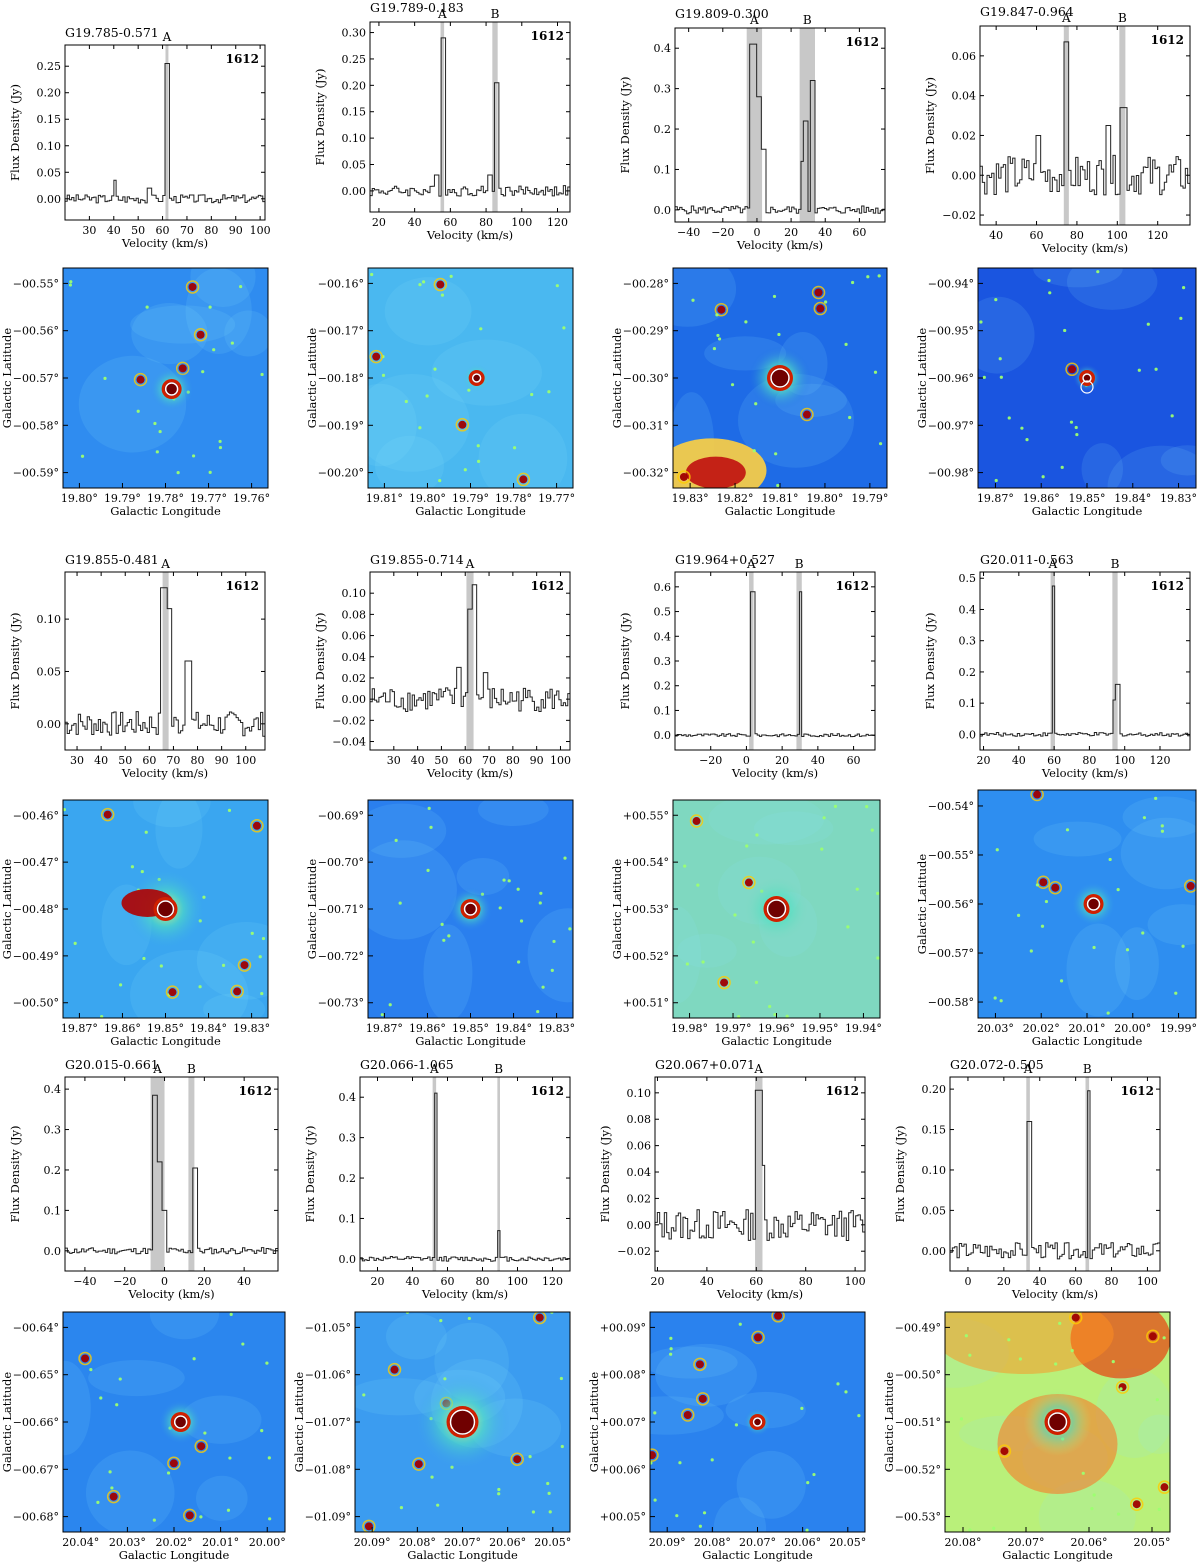 The image size is (1200, 1567). Describe the element at coordinates (441, 760) in the screenshot. I see `x-tick-label: 50` at that location.